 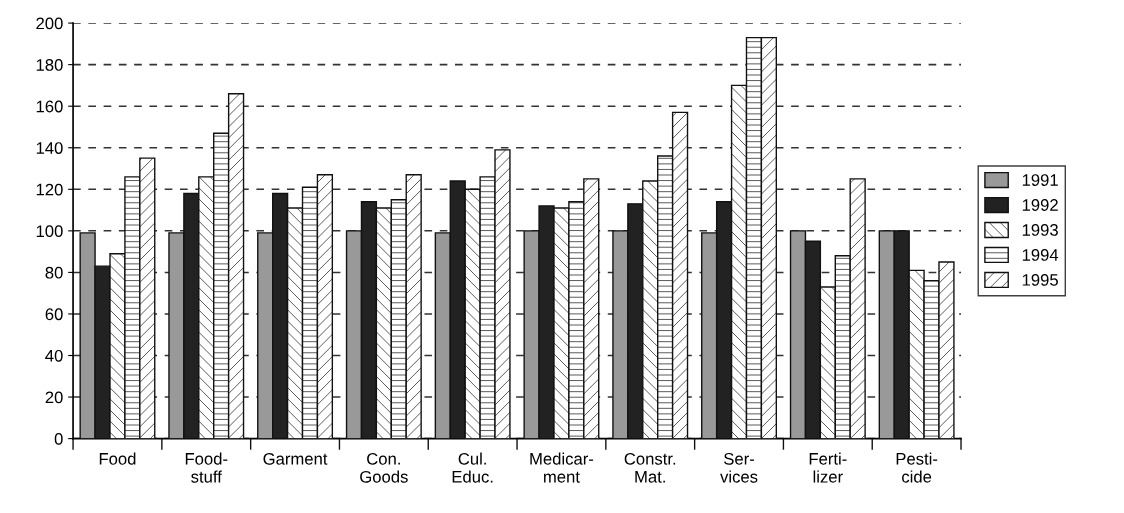 What do you see at coordinates (54, 314) in the screenshot?
I see `y-tick-label: 60` at bounding box center [54, 314].